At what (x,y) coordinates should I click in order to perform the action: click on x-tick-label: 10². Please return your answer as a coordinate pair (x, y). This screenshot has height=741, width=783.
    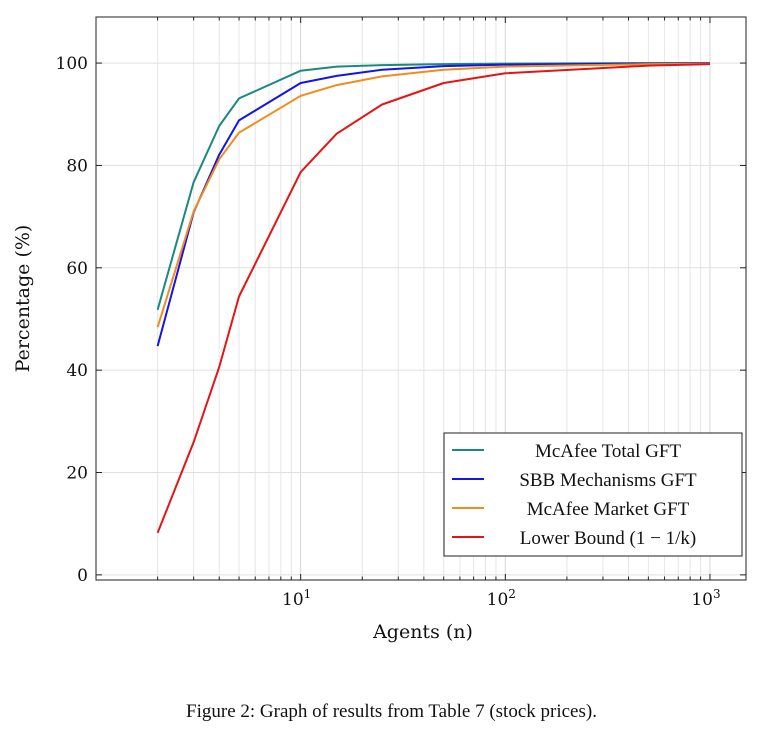
    Looking at the image, I should click on (501, 598).